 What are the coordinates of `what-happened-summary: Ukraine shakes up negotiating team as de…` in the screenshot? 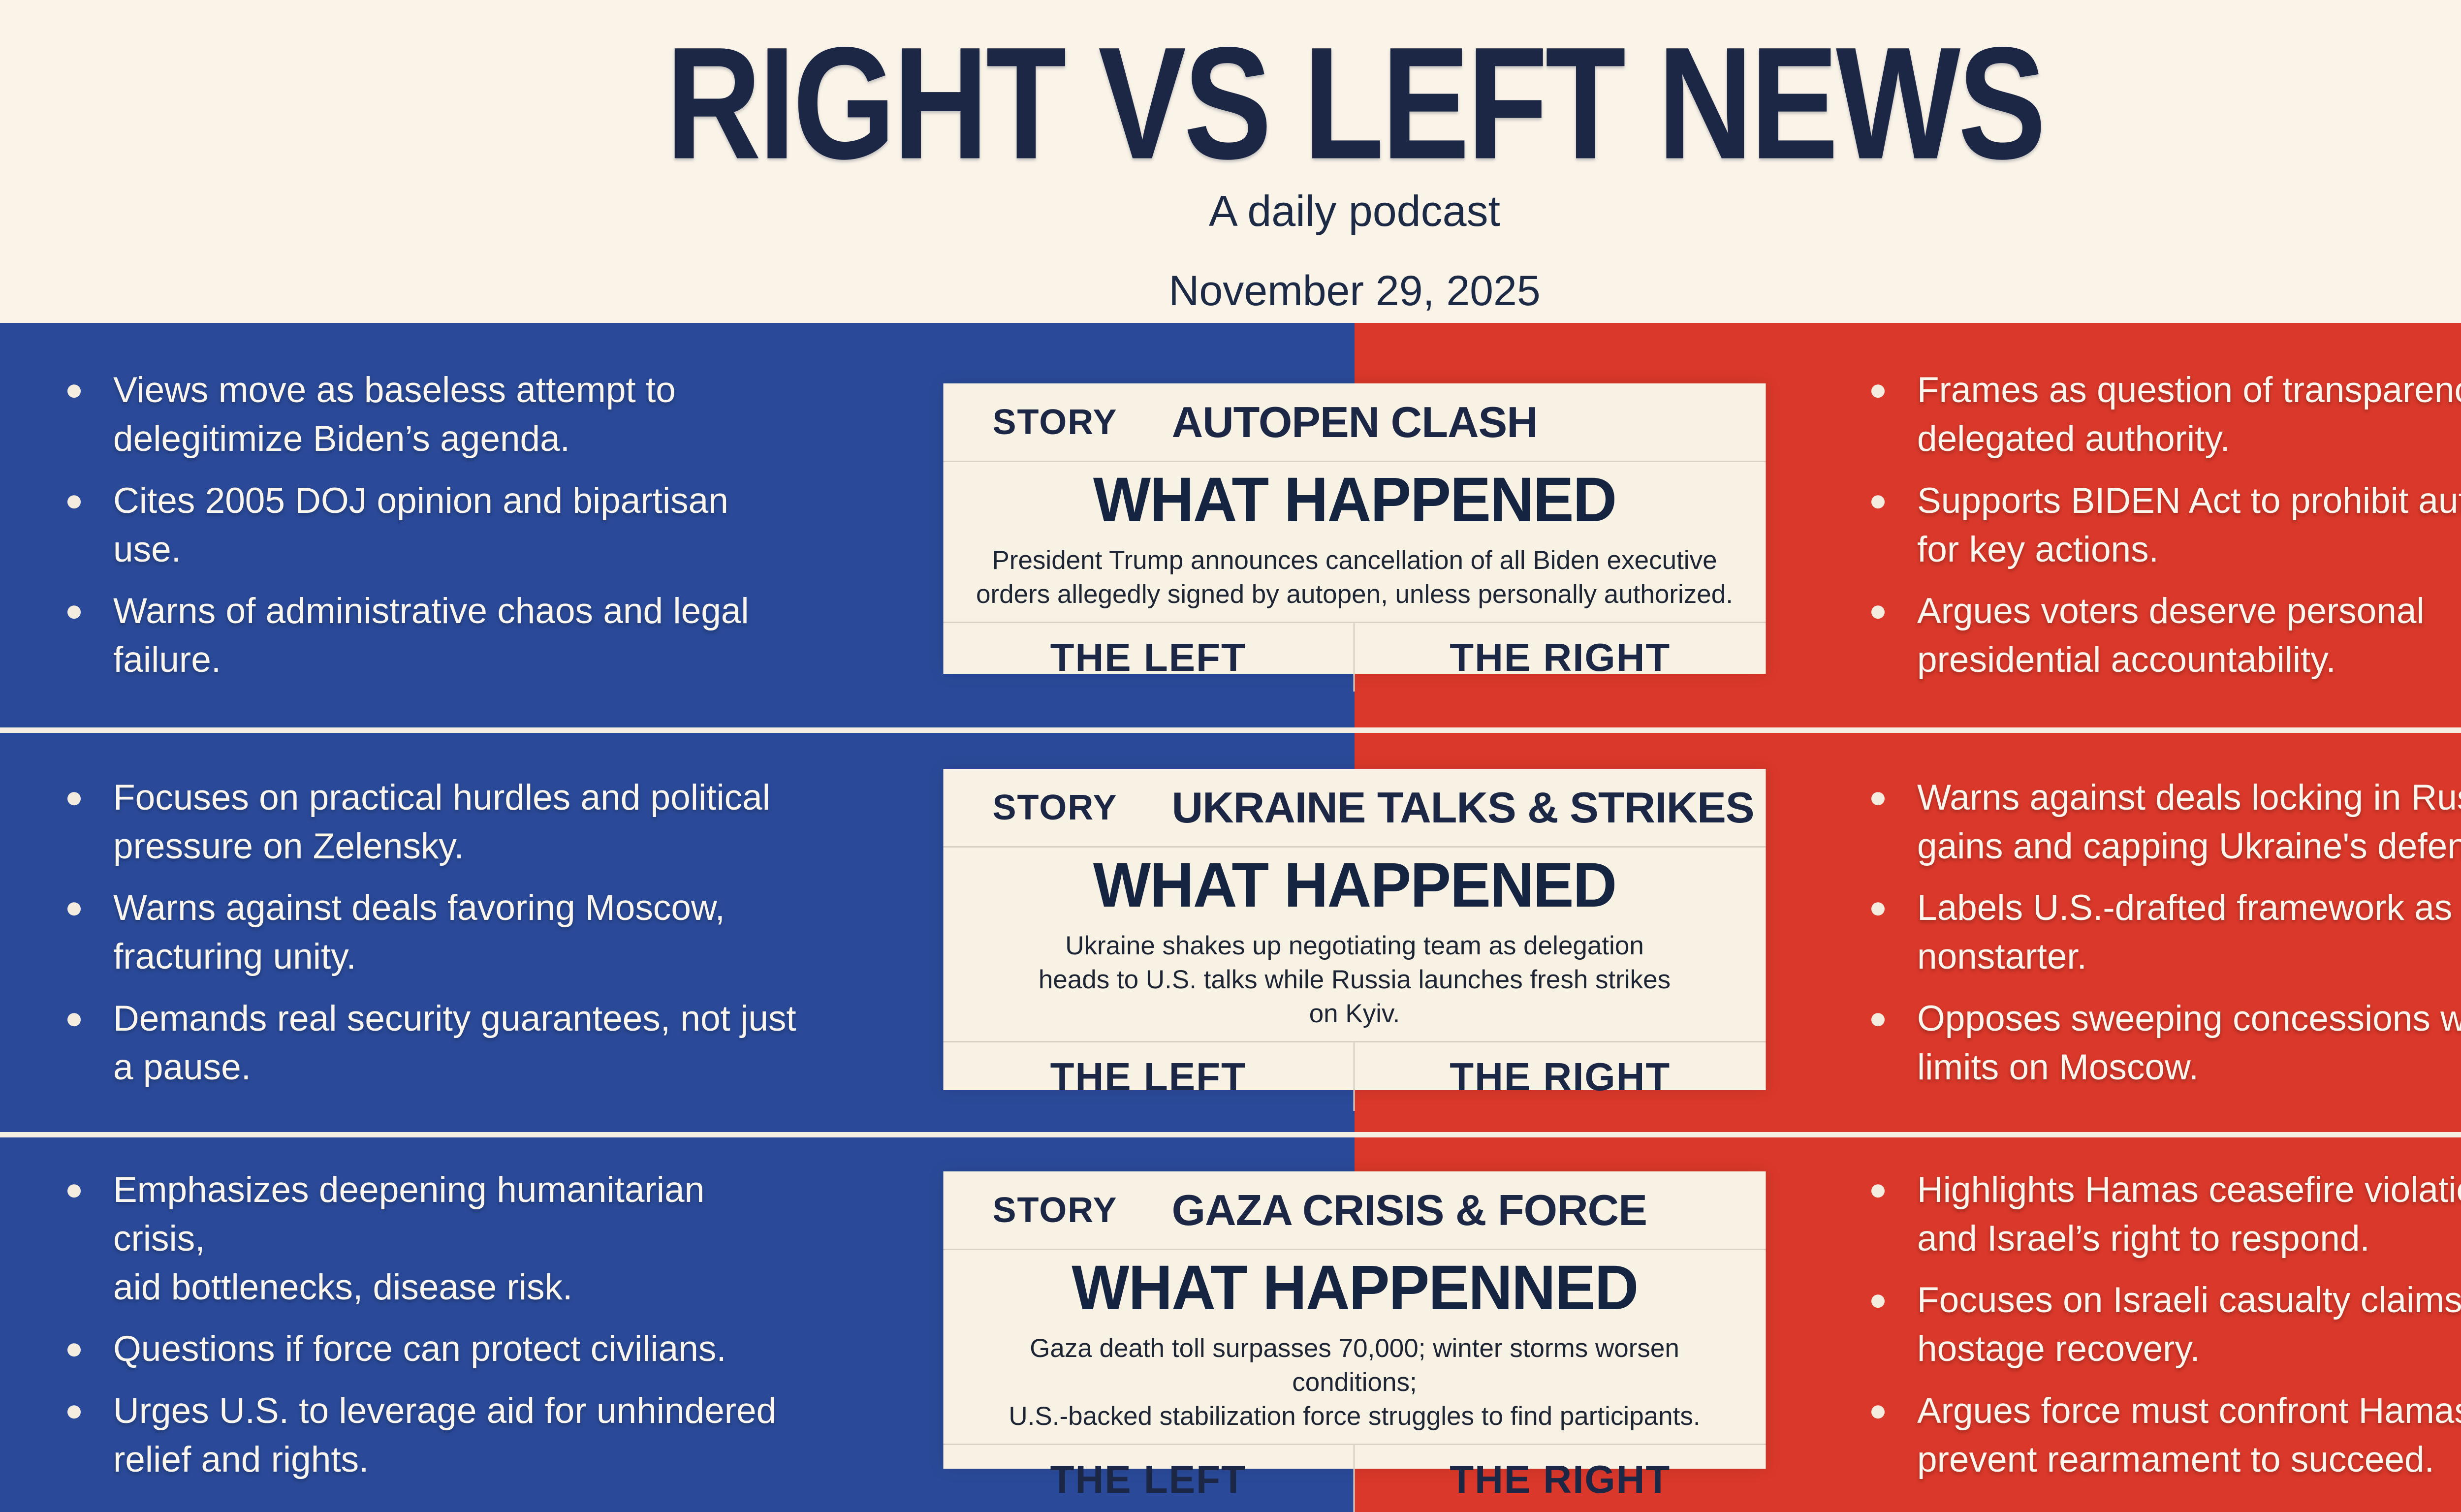 It's located at (1354, 980).